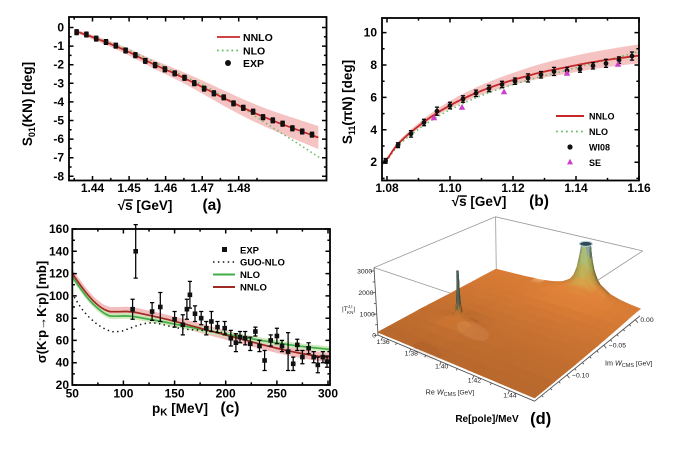  I want to click on svg-text: 50, so click(73, 394).